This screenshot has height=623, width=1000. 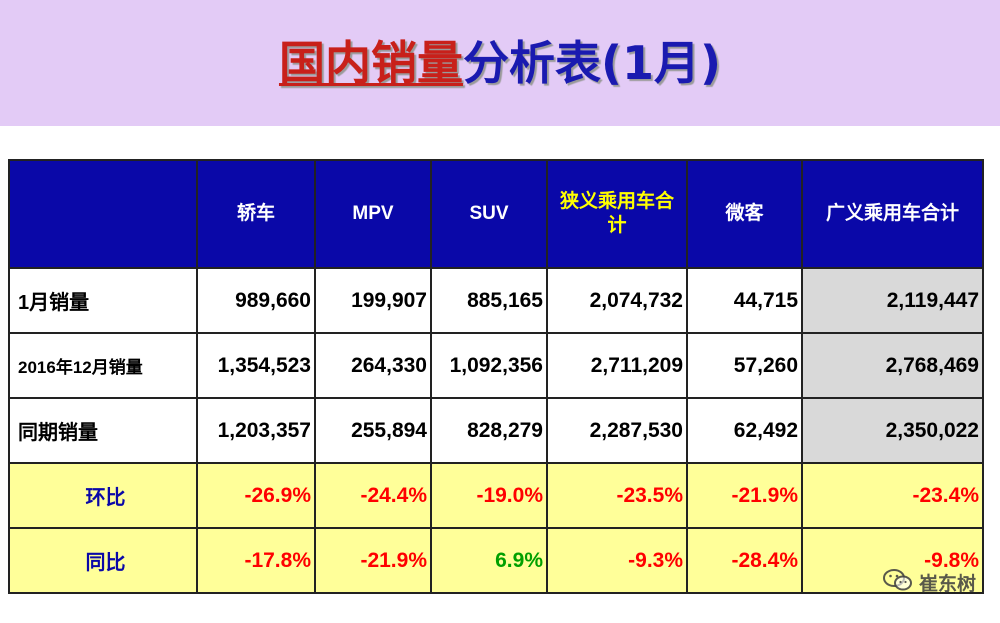 What do you see at coordinates (373, 495) in the screenshot?
I see `table-cell: -24.4%` at bounding box center [373, 495].